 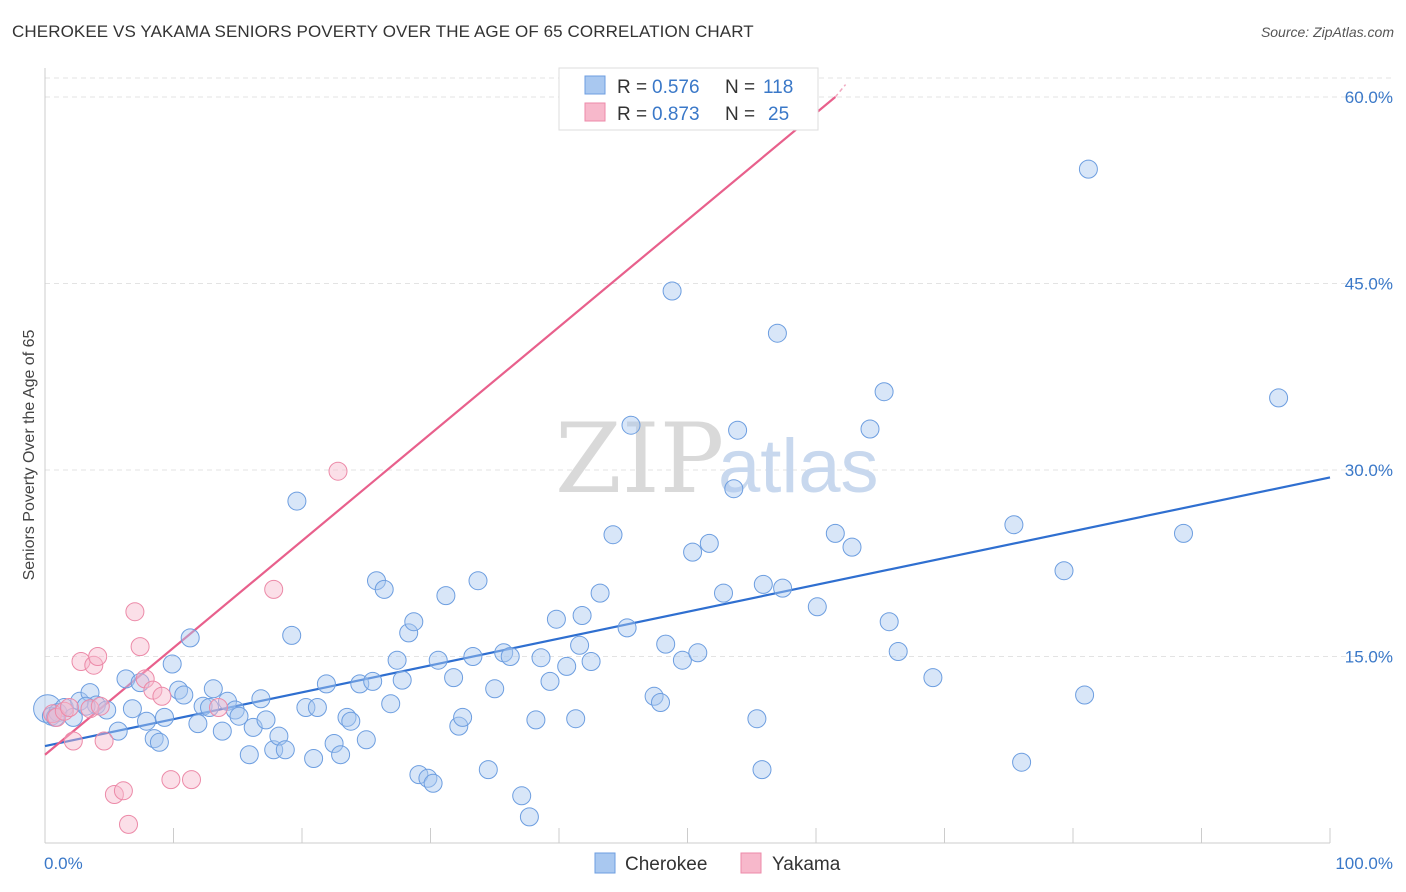 What do you see at coordinates (1369, 657) in the screenshot?
I see `y-tick-label: 15.0%` at bounding box center [1369, 657].